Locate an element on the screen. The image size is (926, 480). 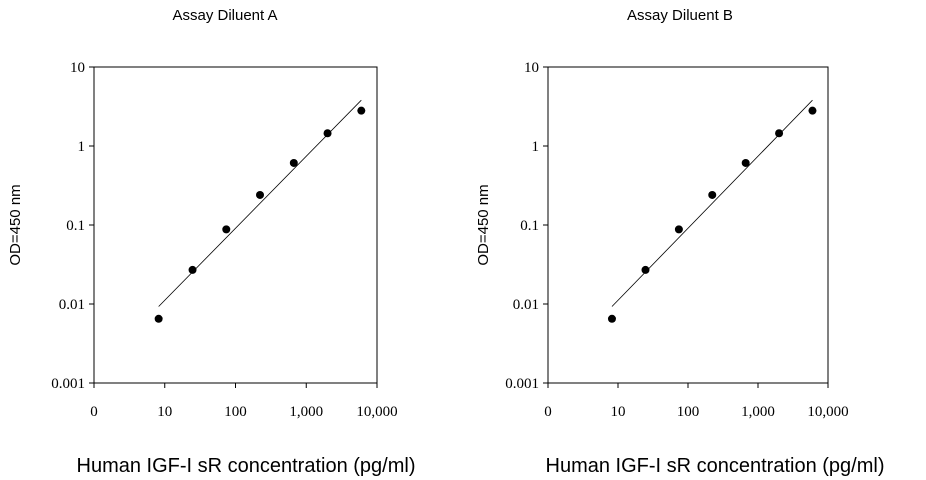
chart-title-a: Assay Diluent A is located at coordinates (224, 15).